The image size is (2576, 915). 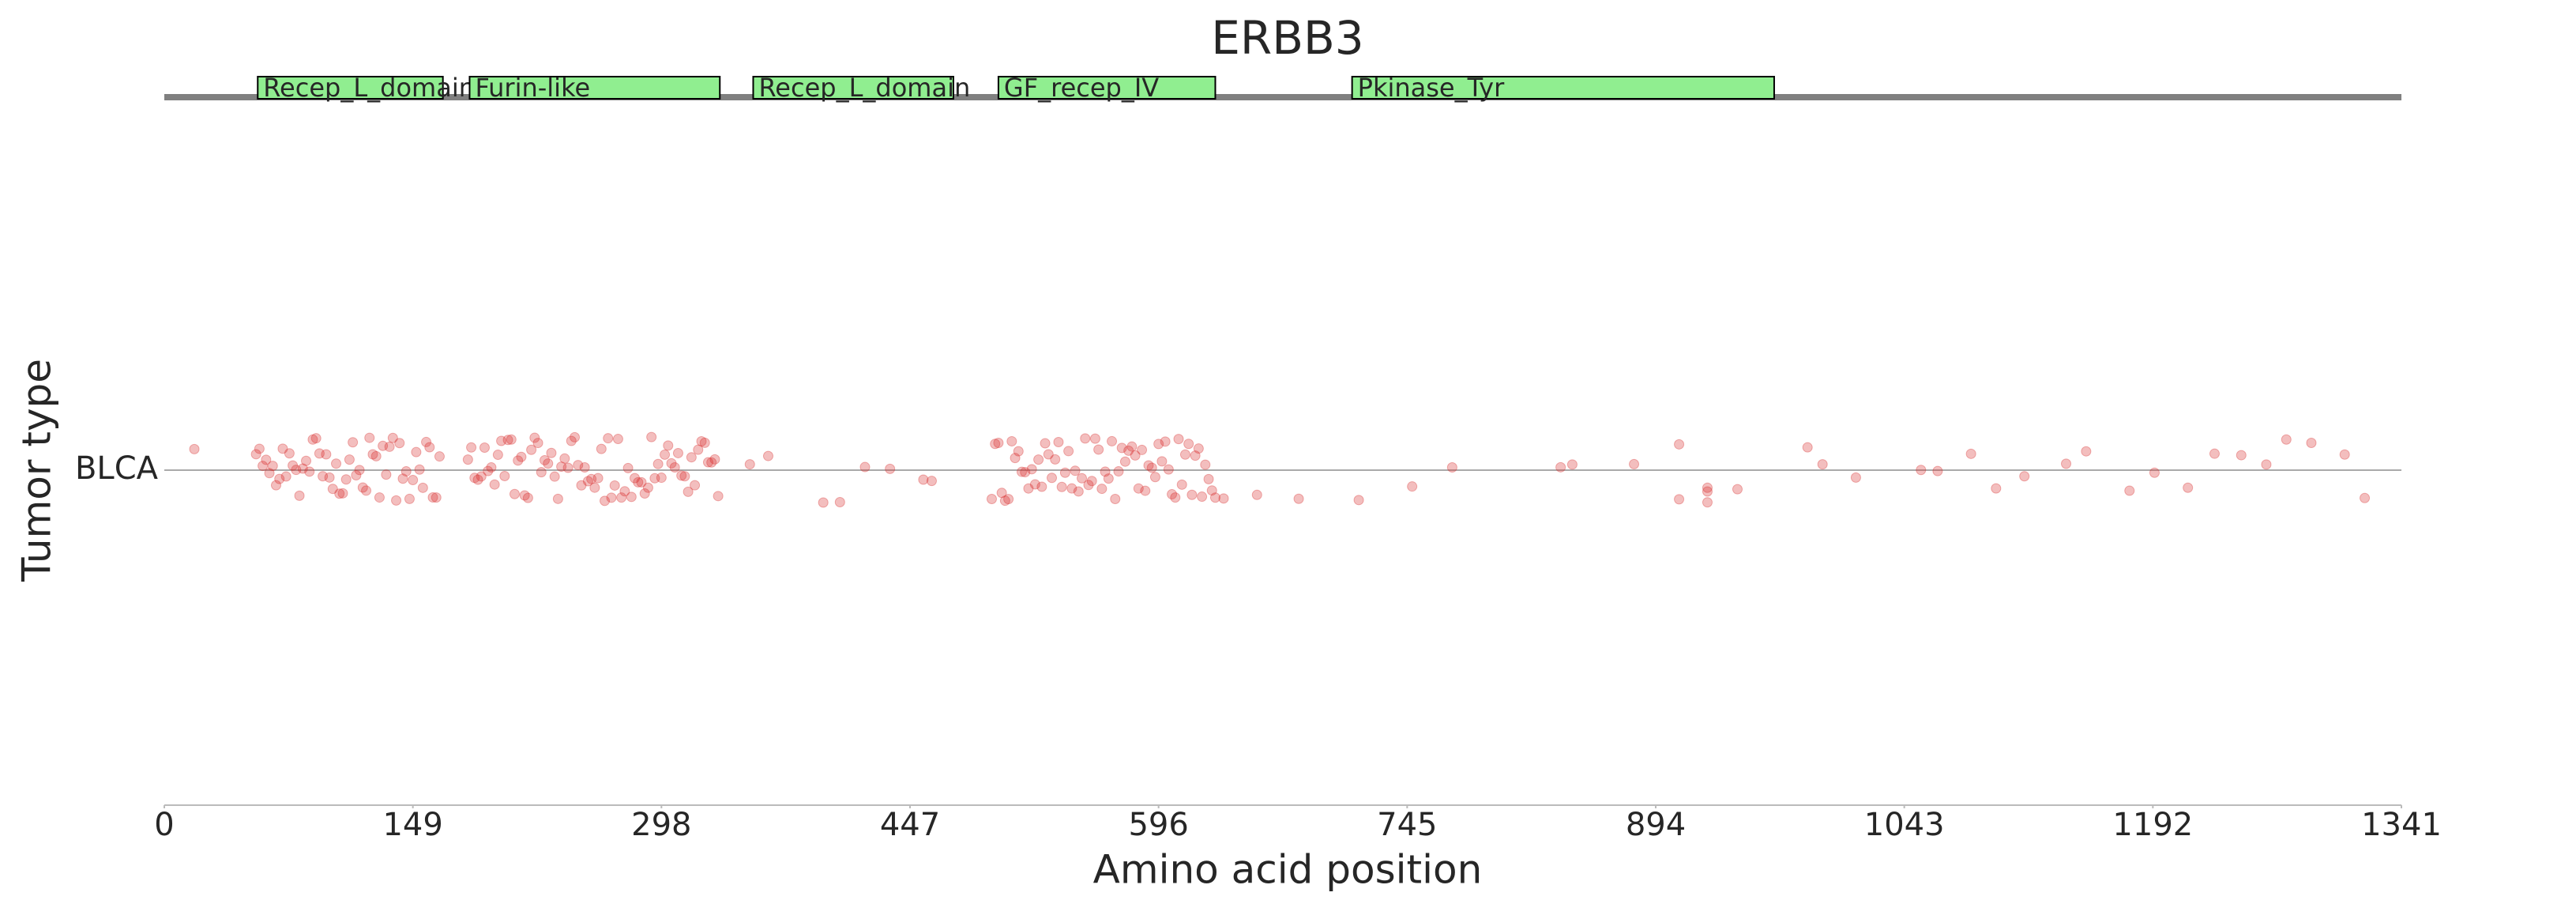 What do you see at coordinates (1904, 825) in the screenshot?
I see `x-tick-label: 1043` at bounding box center [1904, 825].